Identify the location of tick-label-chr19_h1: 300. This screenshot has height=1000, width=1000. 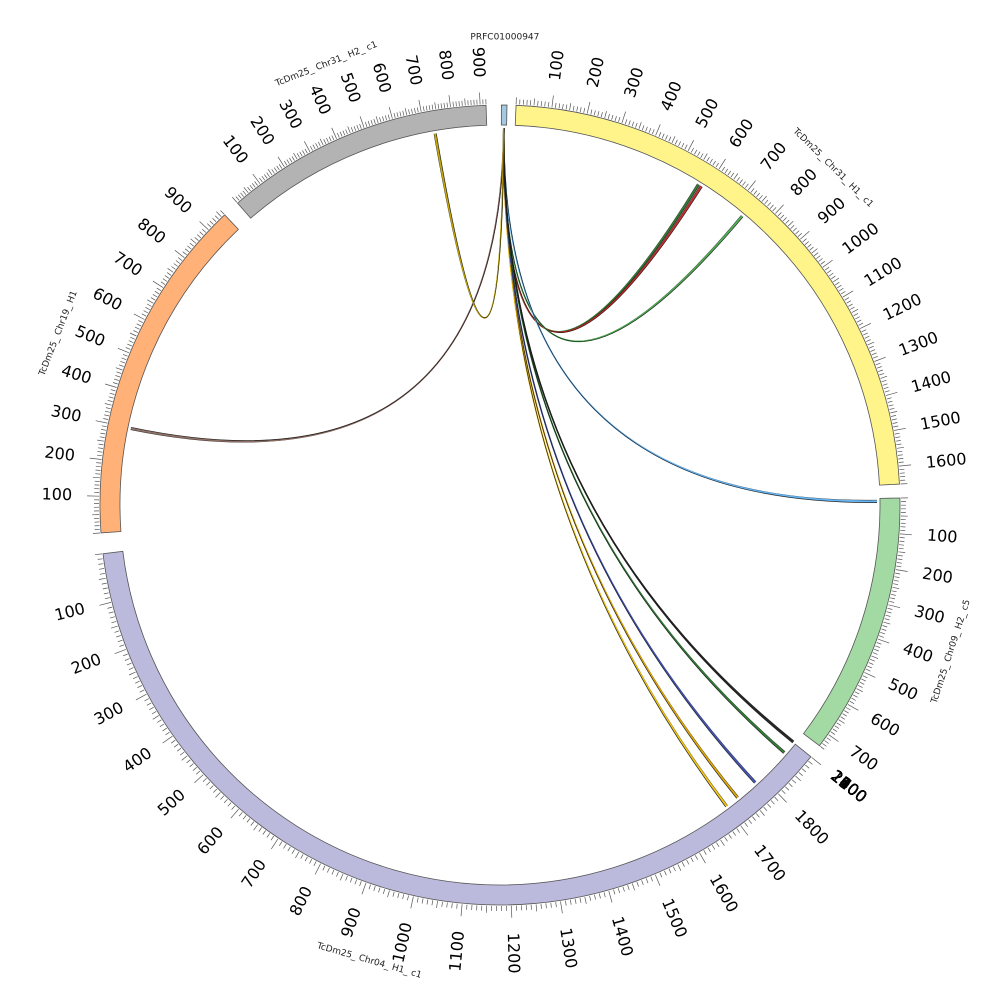
(66, 413).